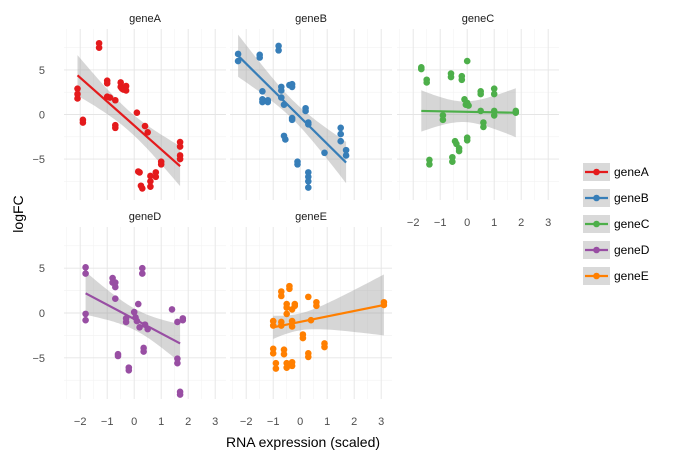  I want to click on x-tick-label: 1, so click(327, 422).